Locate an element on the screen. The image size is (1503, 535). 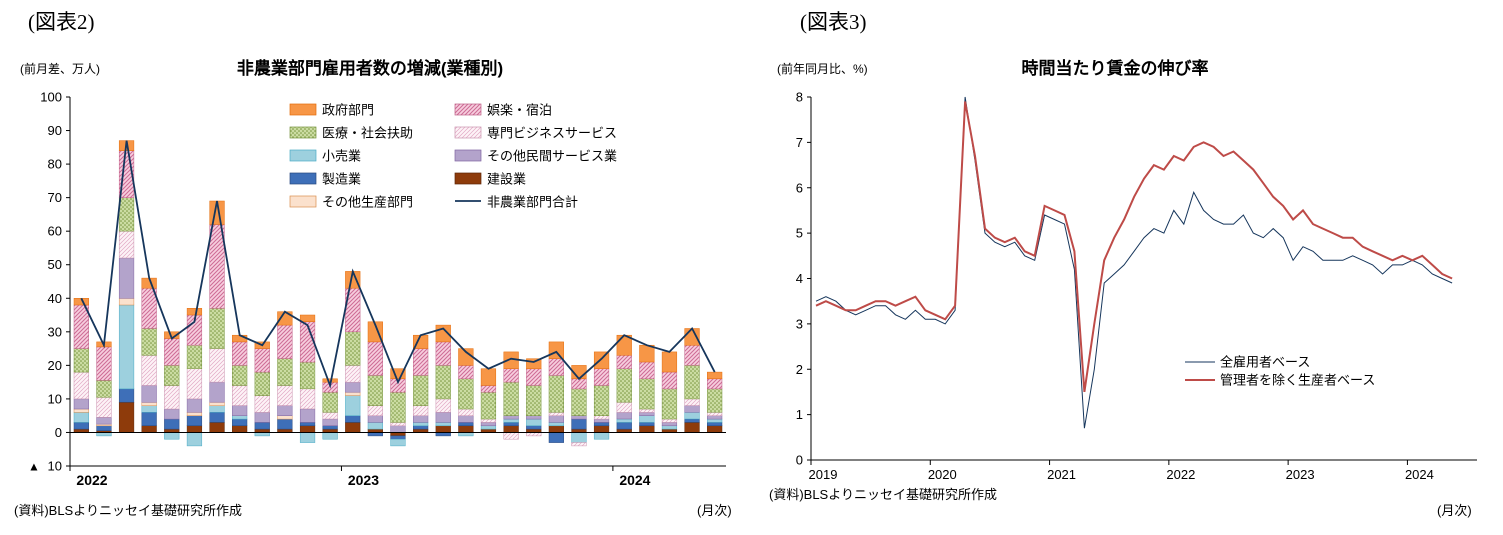
svg-text: 40 is located at coordinates (55, 298).